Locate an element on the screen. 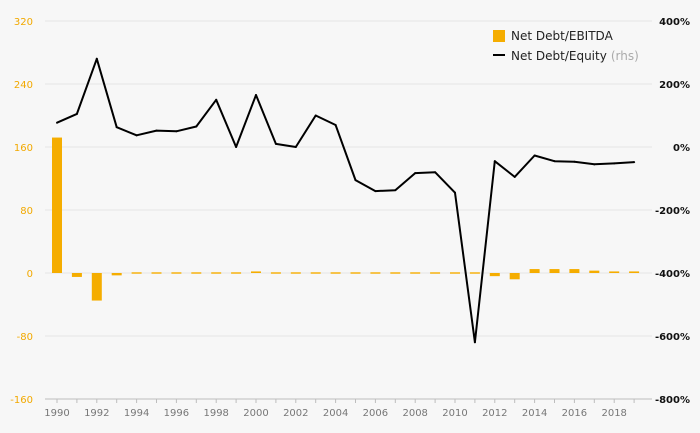  line-point-2017 is located at coordinates (594, 164).